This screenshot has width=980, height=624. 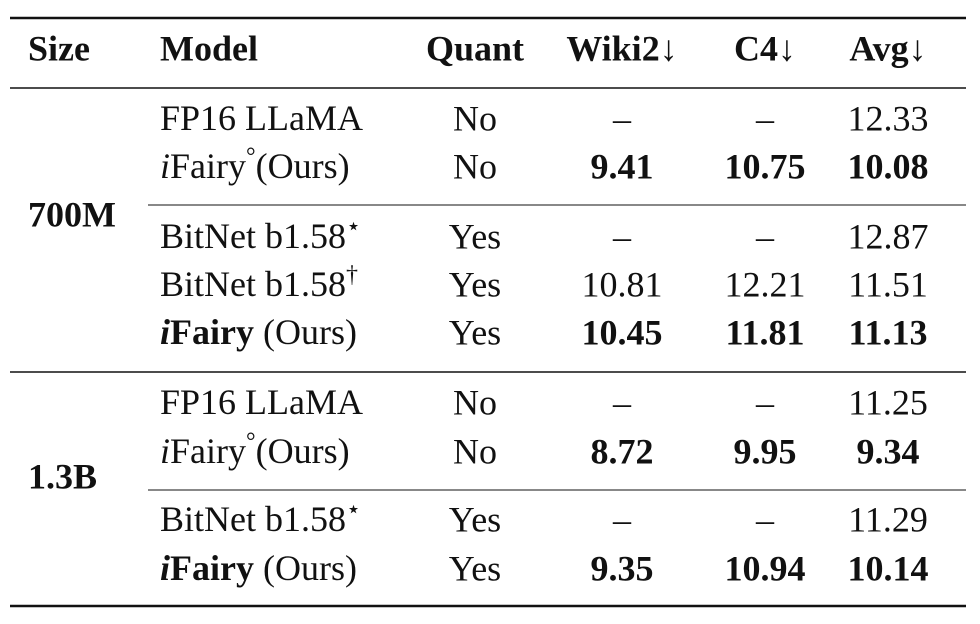 I want to click on wiki2-cell: 8.72, so click(x=622, y=451).